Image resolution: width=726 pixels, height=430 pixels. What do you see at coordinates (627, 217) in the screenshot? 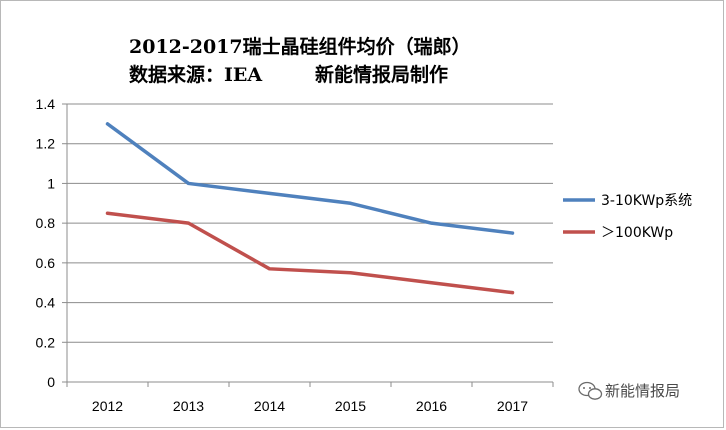
I see `legend: 3-10KWp系统 ＞100KWp` at bounding box center [627, 217].